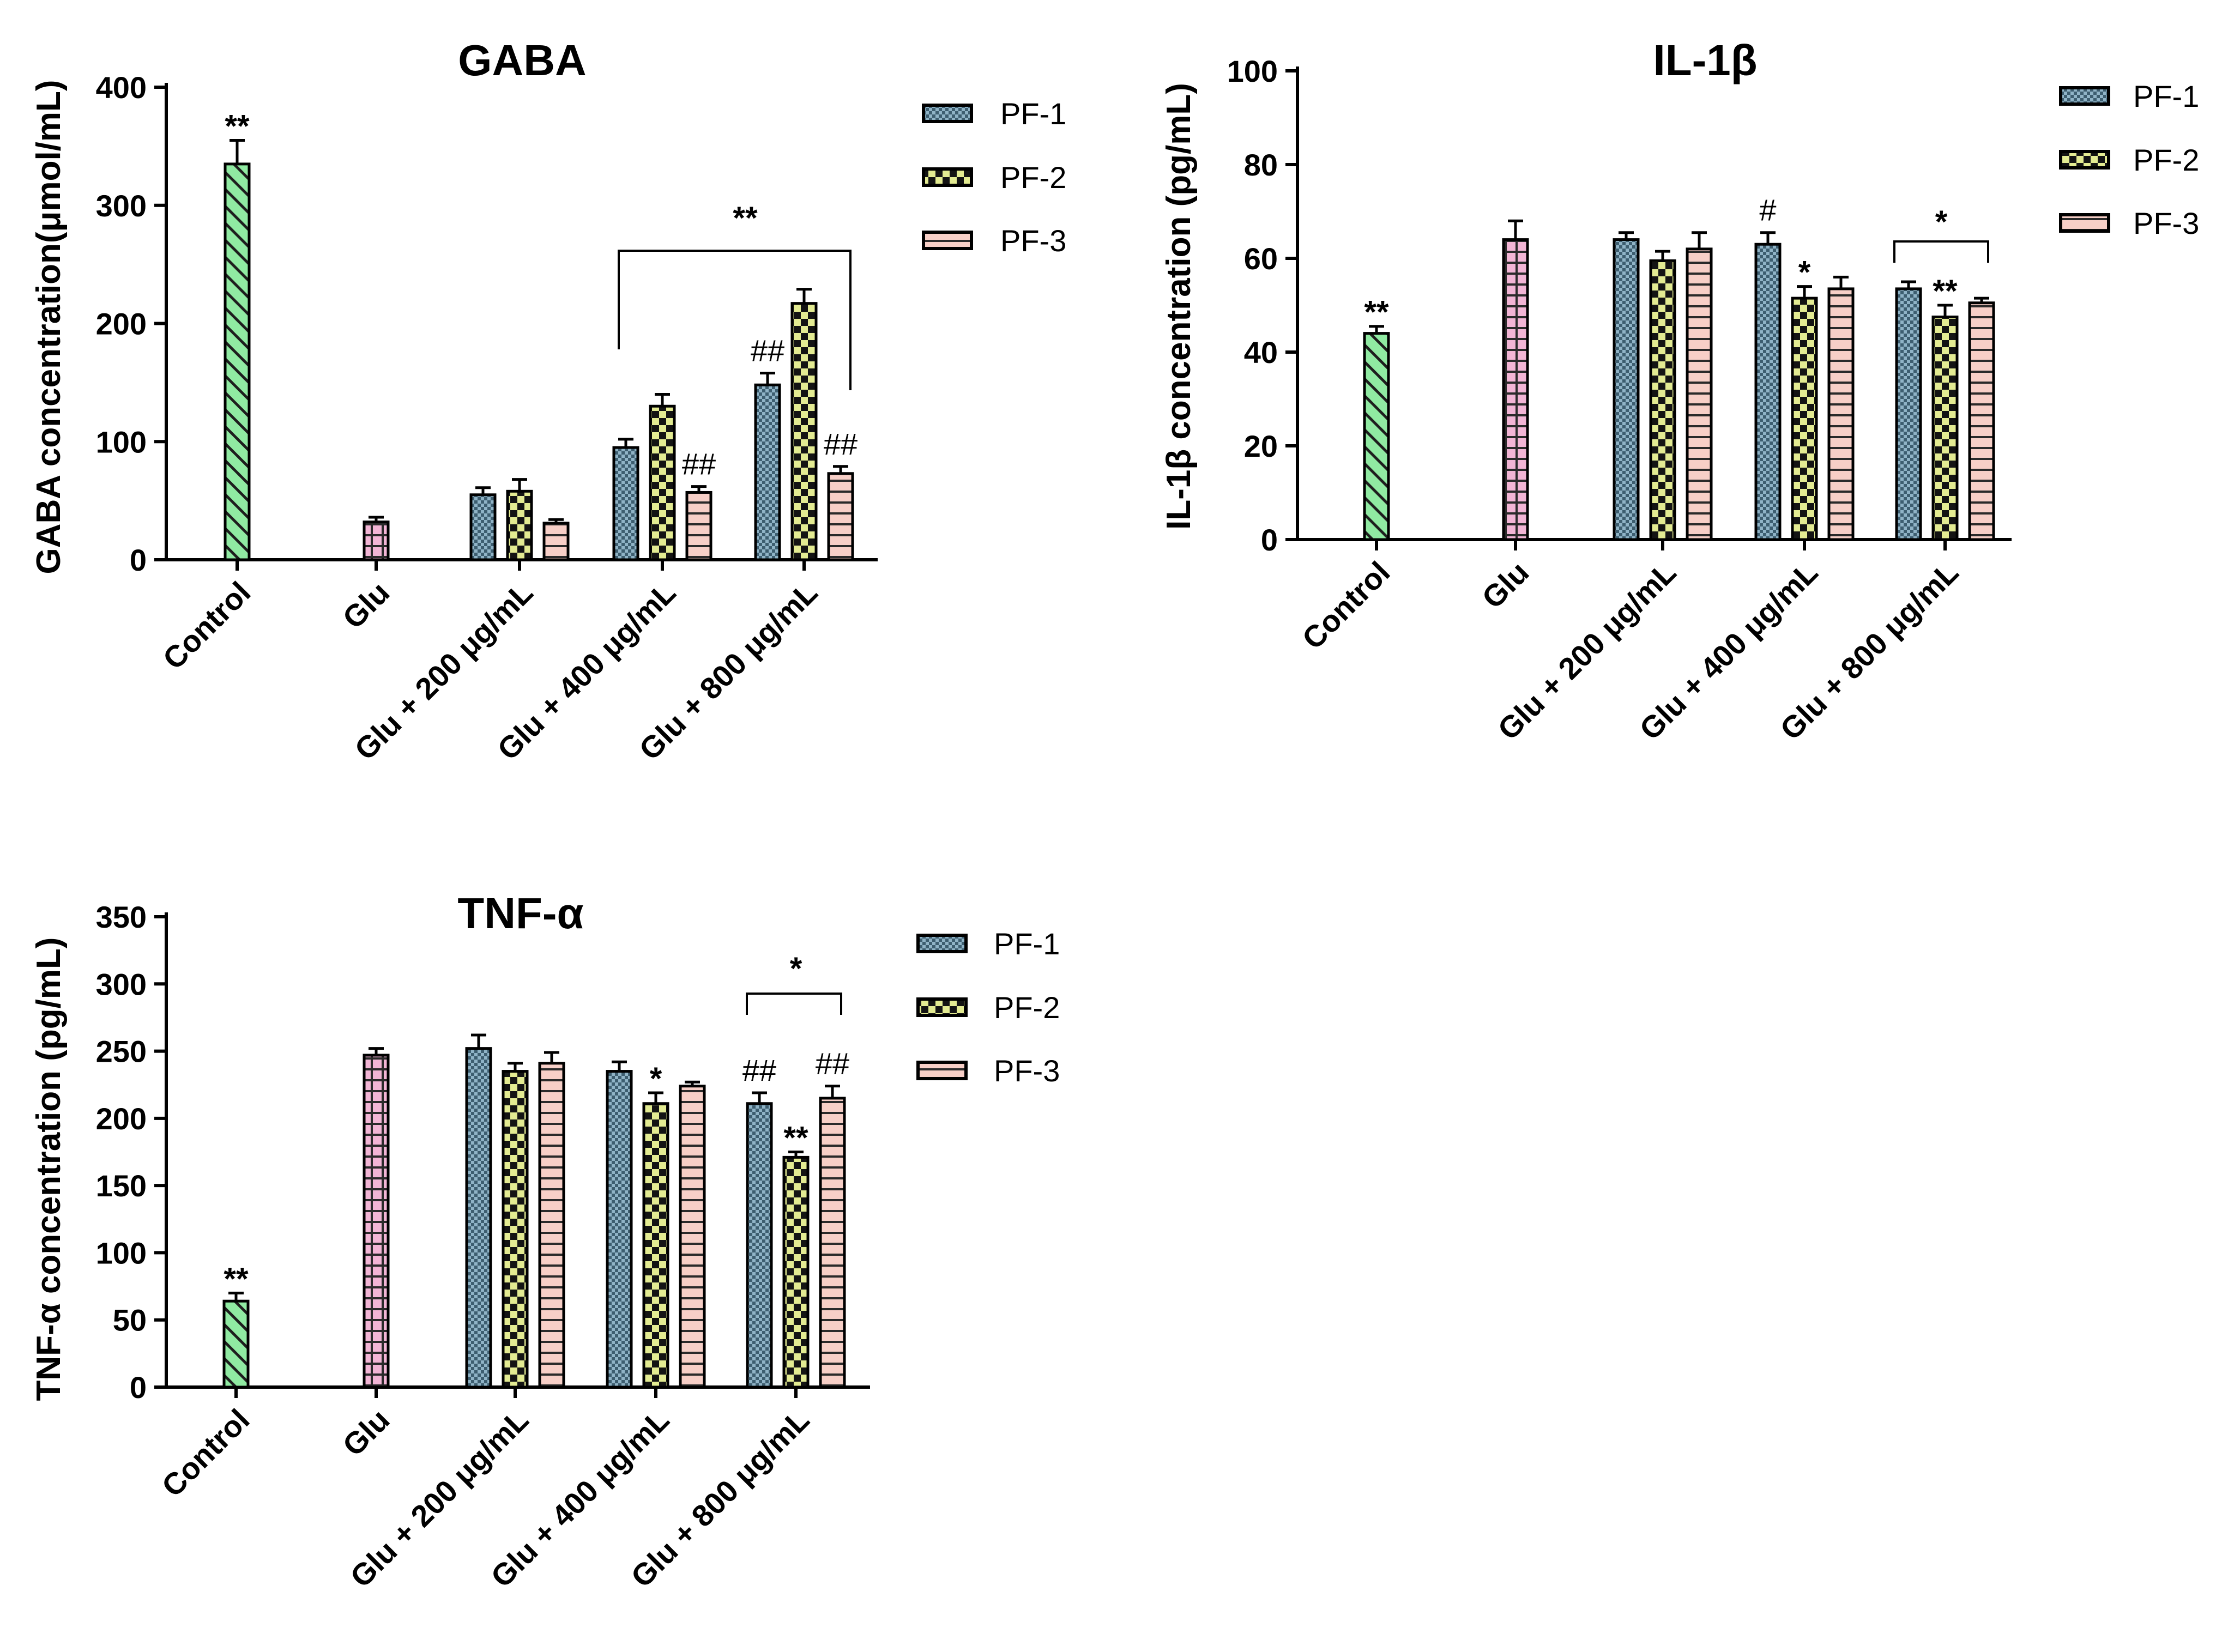 This screenshot has width=2222, height=1652. Describe the element at coordinates (522, 60) in the screenshot. I see `chart-title: GABA` at that location.